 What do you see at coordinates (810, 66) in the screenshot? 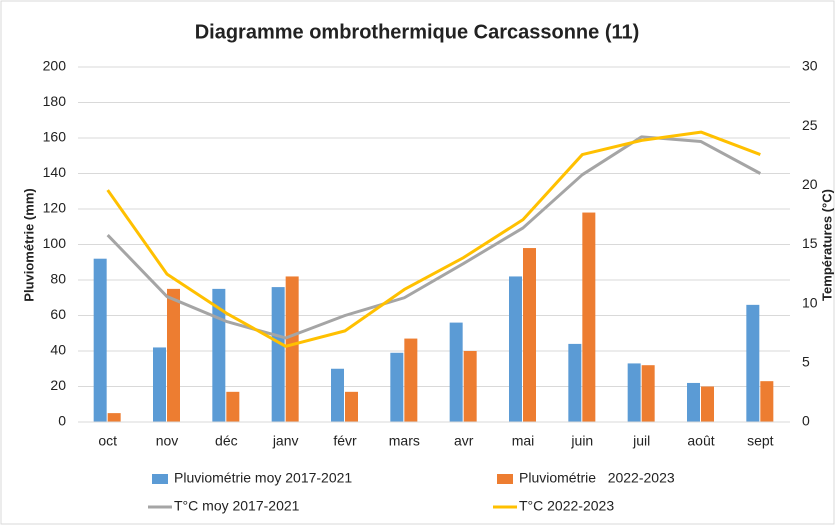
I see `y2-tick-label: 30` at bounding box center [810, 66].